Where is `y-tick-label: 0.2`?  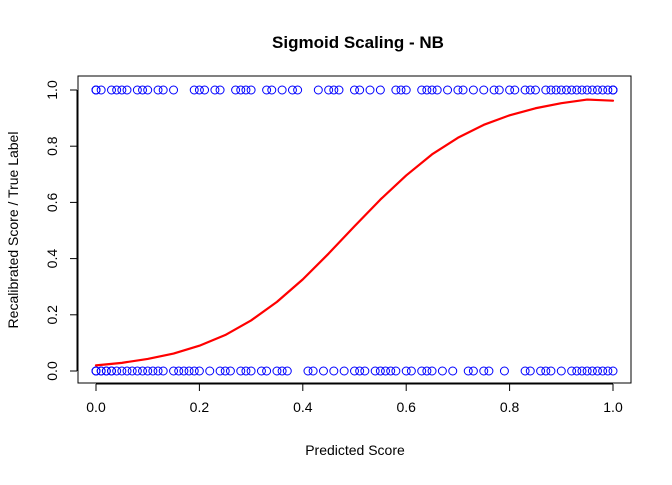 y-tick-label: 0.2 is located at coordinates (52, 315).